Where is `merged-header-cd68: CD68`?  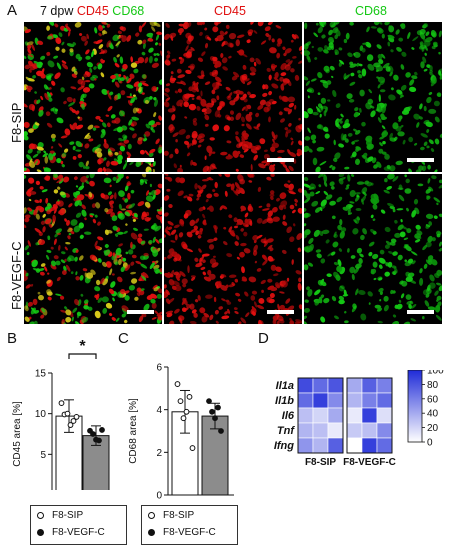 merged-header-cd68: CD68 is located at coordinates (128, 11).